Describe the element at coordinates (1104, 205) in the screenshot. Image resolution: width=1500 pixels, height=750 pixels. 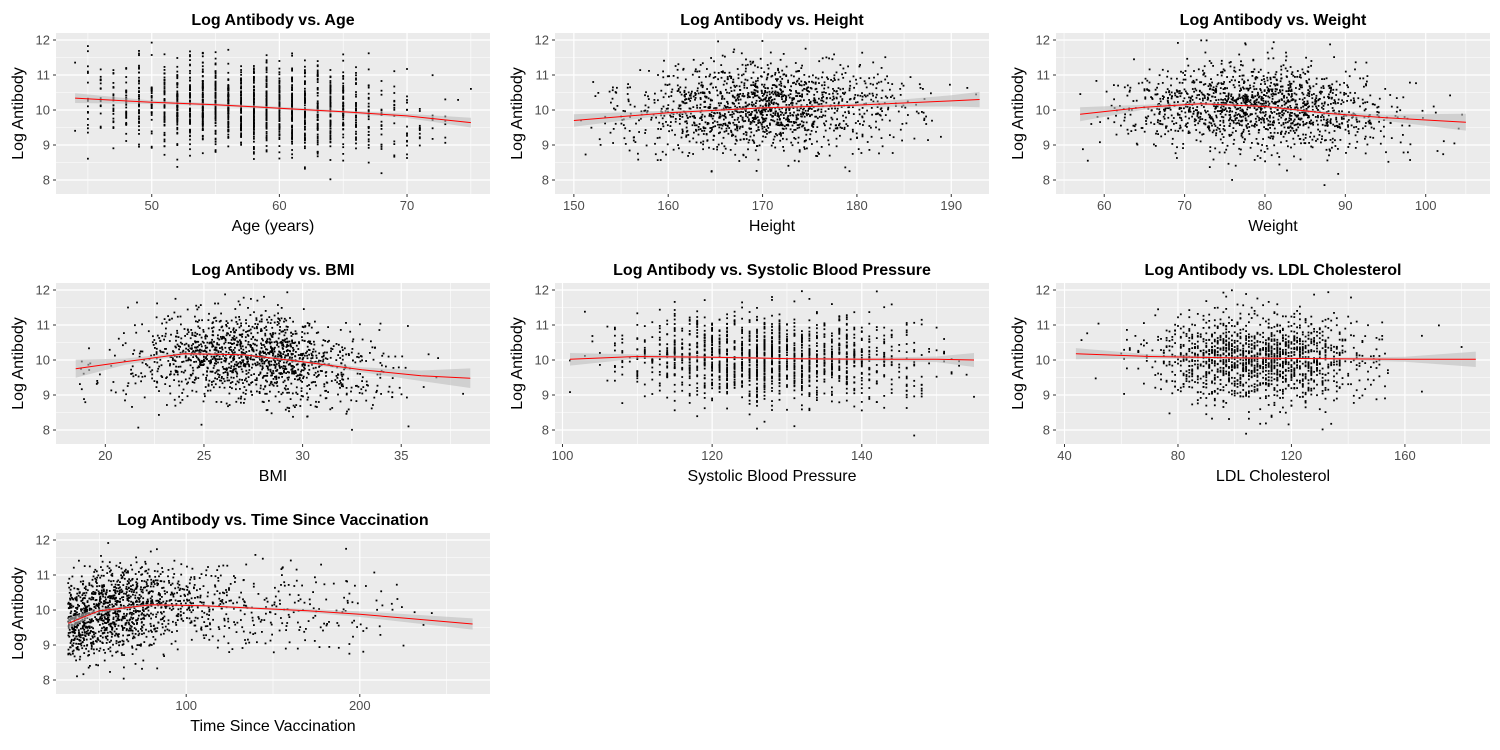
I see `x-tick-label: 60` at that location.